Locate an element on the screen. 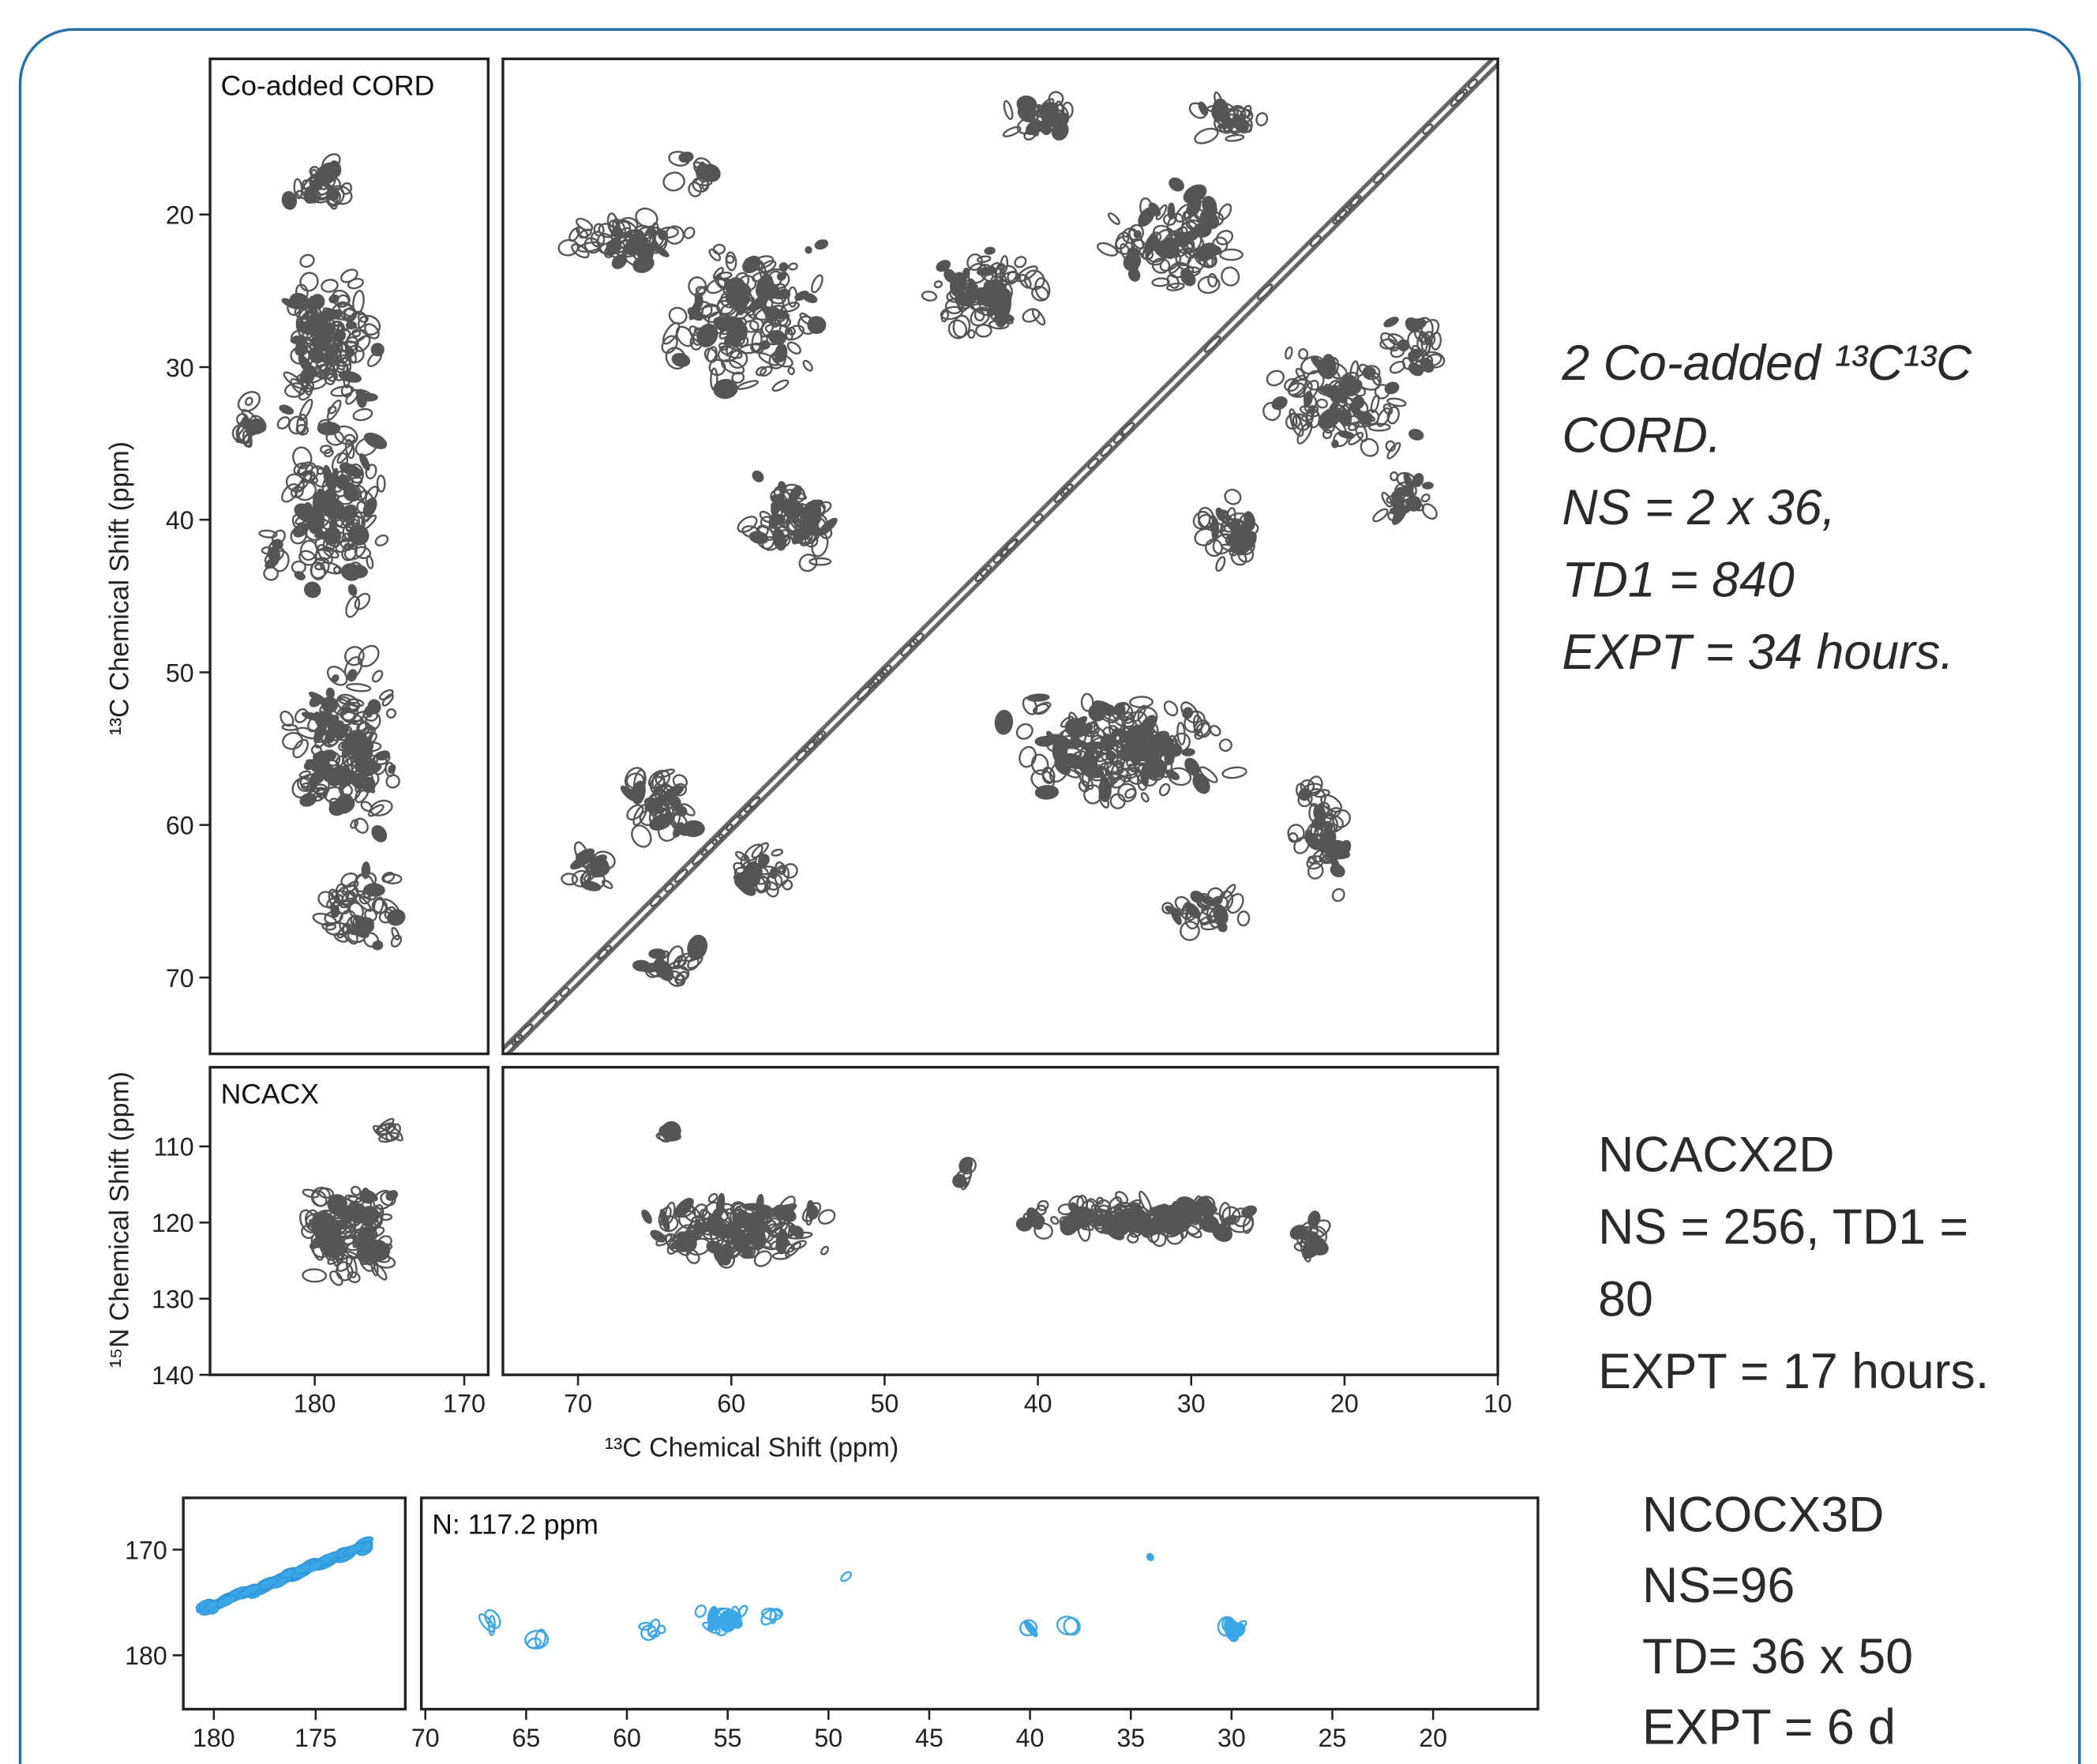 The image size is (2097, 1764). y-tick-label: 180 is located at coordinates (146, 1656).